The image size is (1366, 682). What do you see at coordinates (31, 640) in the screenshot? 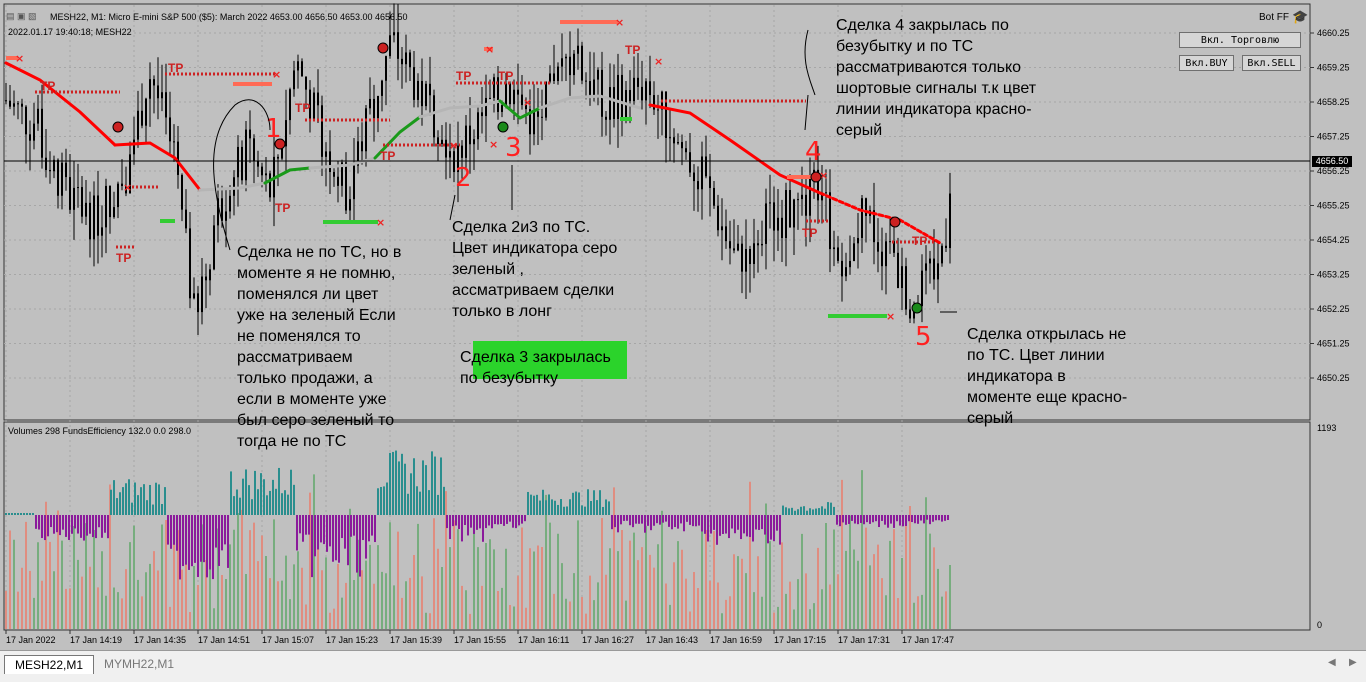
I see `time-label: 17 Jan 2022` at bounding box center [31, 640].